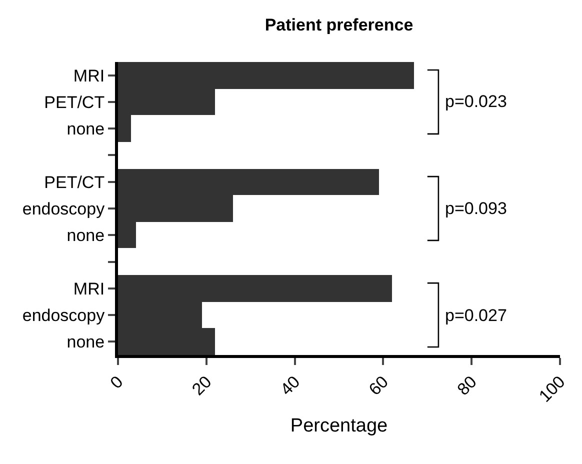 This screenshot has height=464, width=582. What do you see at coordinates (116, 382) in the screenshot?
I see `x-tick-label: 0` at bounding box center [116, 382].